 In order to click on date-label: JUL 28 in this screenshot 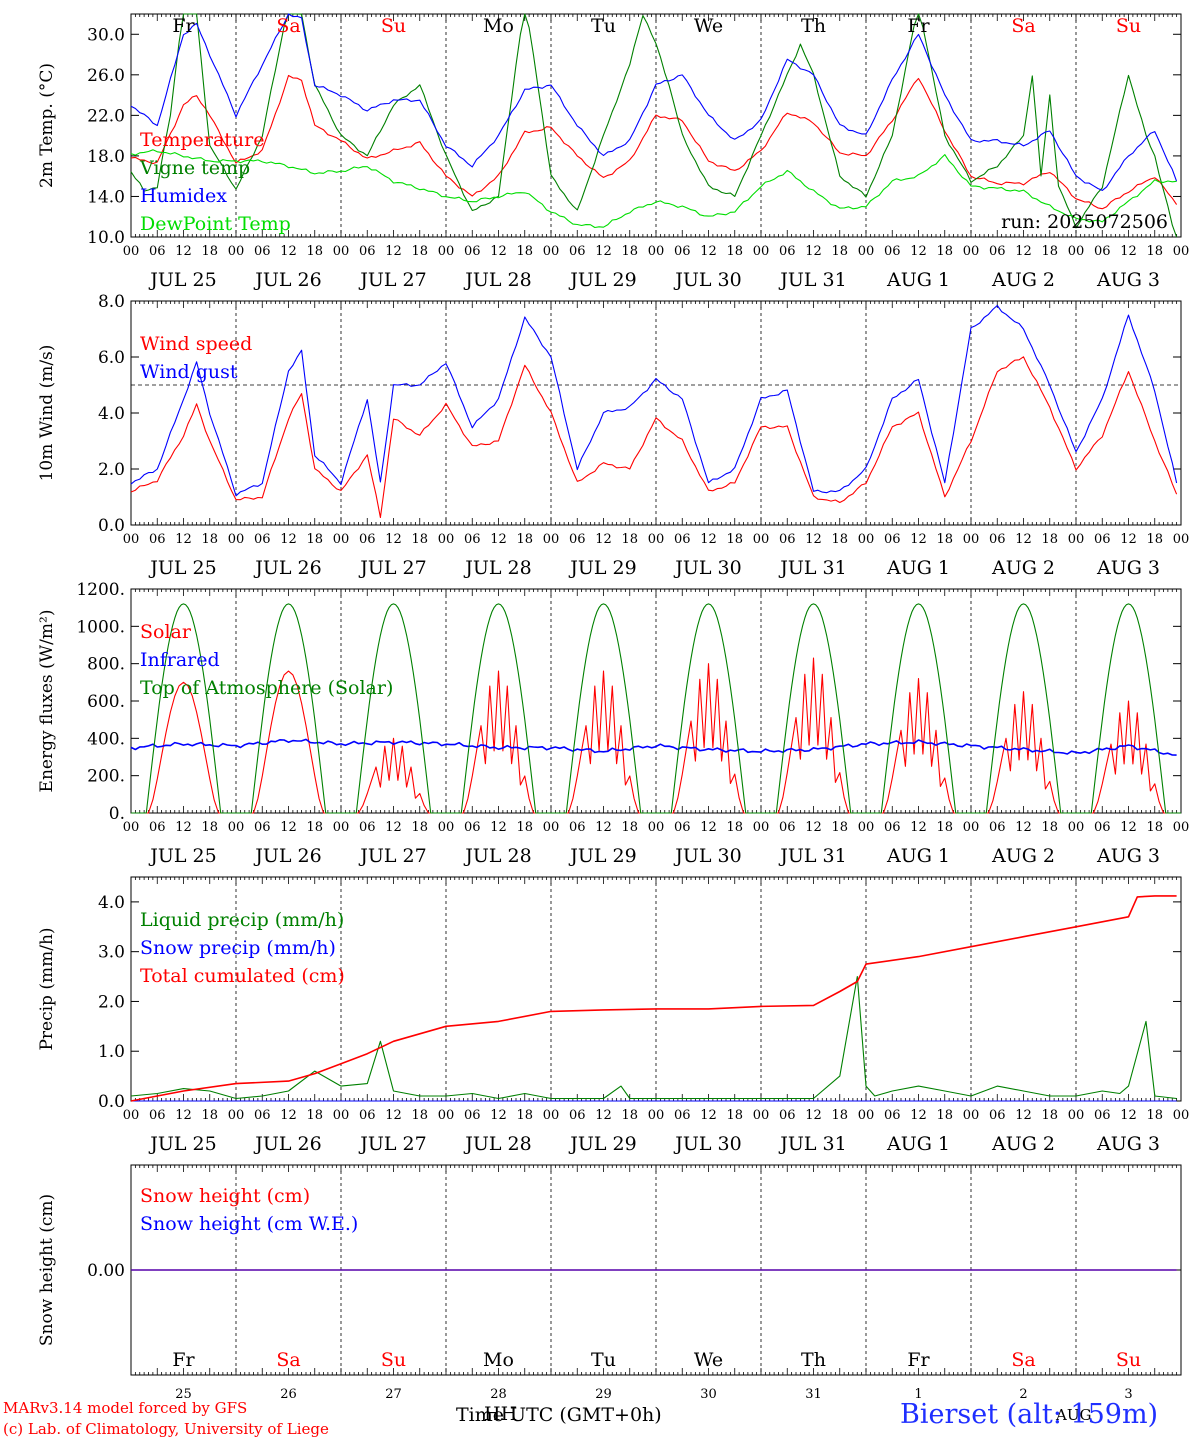, I will do `click(497, 280)`.